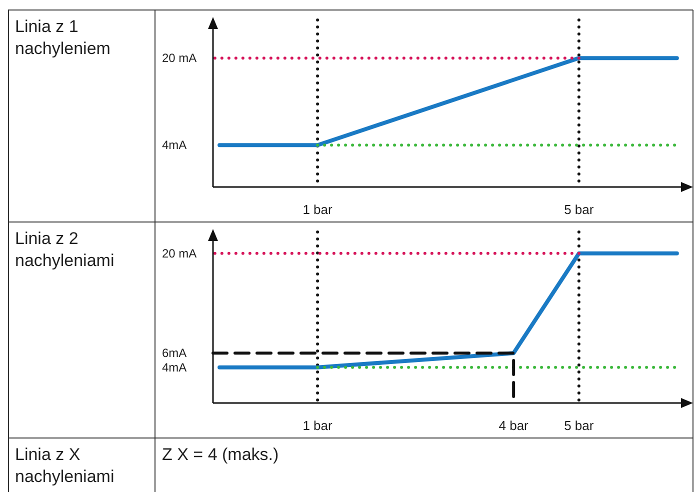  Describe the element at coordinates (174, 353) in the screenshot. I see `y-tick-label: 6mA` at that location.